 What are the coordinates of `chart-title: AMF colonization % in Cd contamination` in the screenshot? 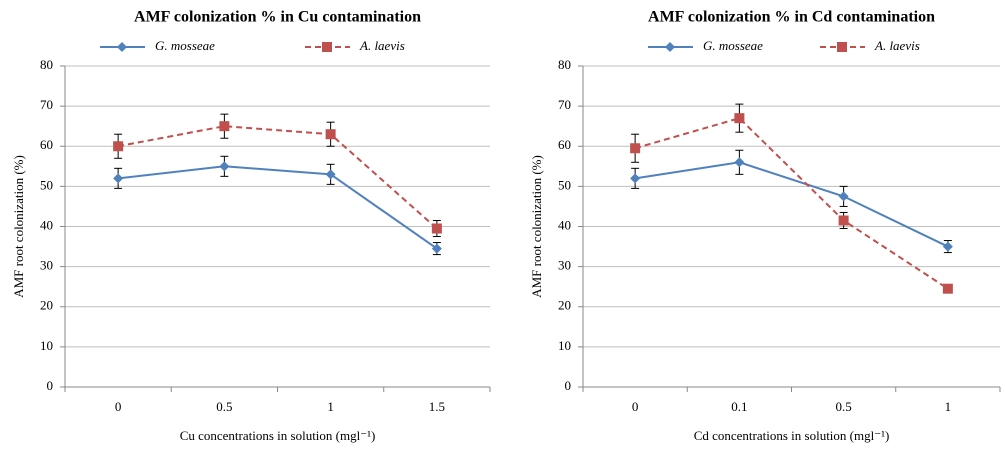 It's located at (791, 17).